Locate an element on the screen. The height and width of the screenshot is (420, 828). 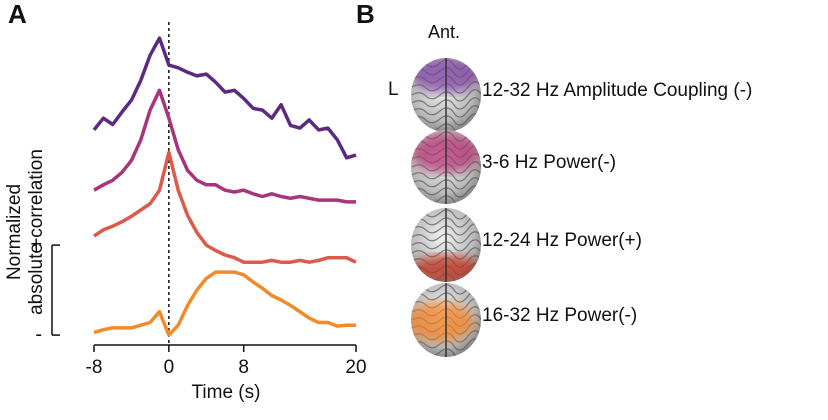
x-axis-label: Time (s) is located at coordinates (226, 392).